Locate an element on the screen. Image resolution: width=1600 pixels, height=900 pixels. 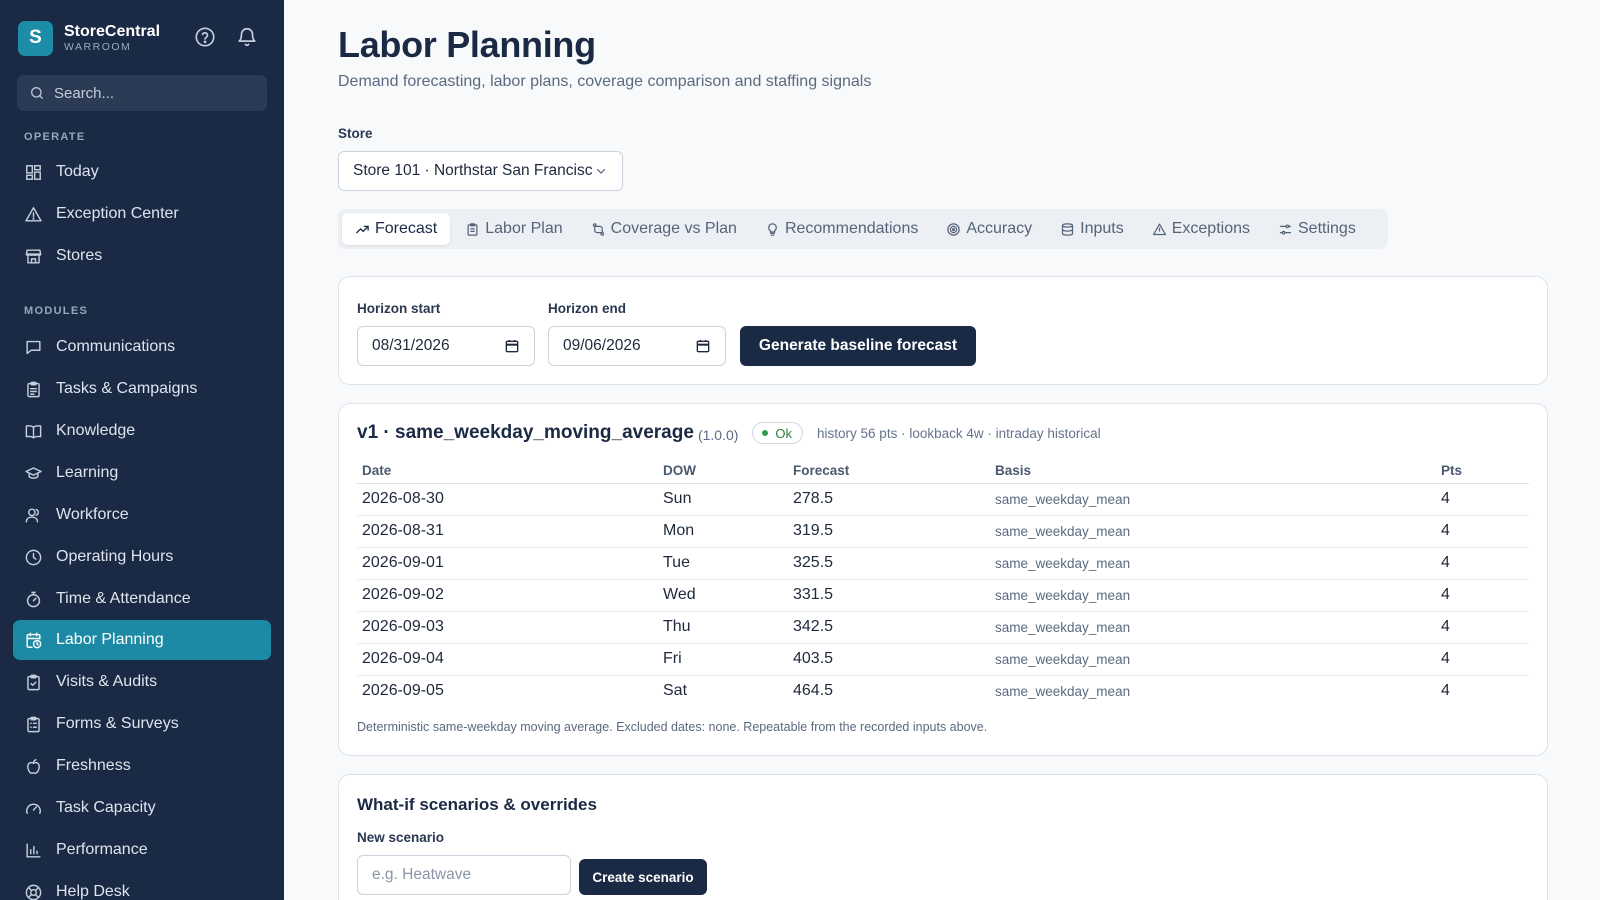
horizon-end-input: 09/06/2026 is located at coordinates (637, 346).